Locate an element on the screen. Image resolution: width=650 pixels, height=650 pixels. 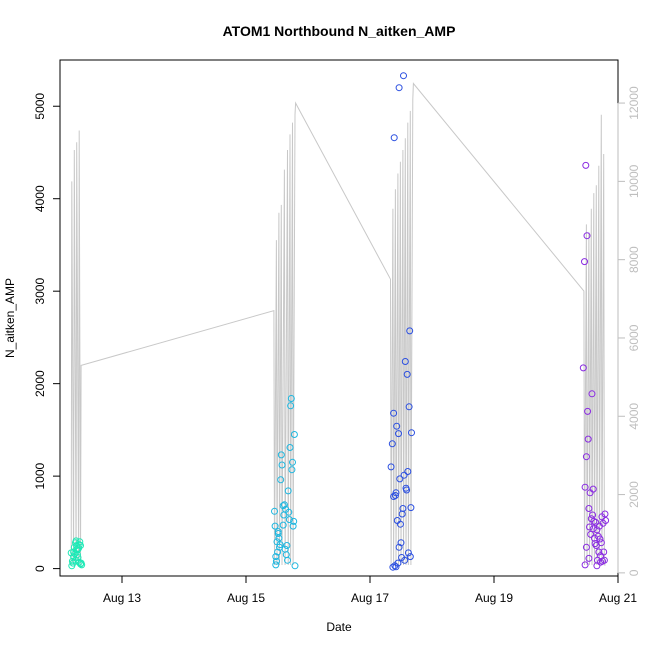
y-tick-label: 0 is located at coordinates (40, 568).